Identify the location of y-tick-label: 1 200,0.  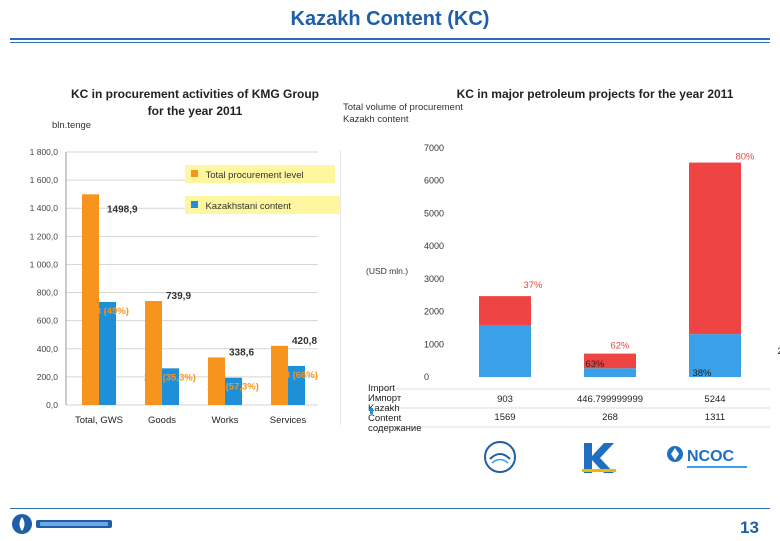
(44, 236).